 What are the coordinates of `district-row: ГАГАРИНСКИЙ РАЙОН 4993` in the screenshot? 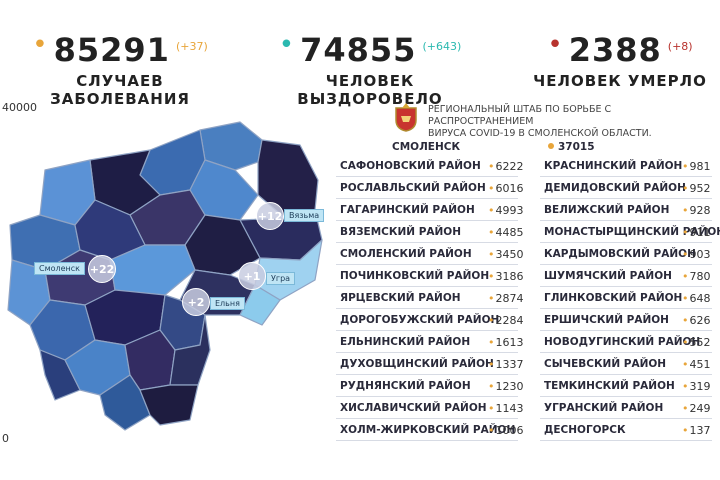 It's located at (432, 210).